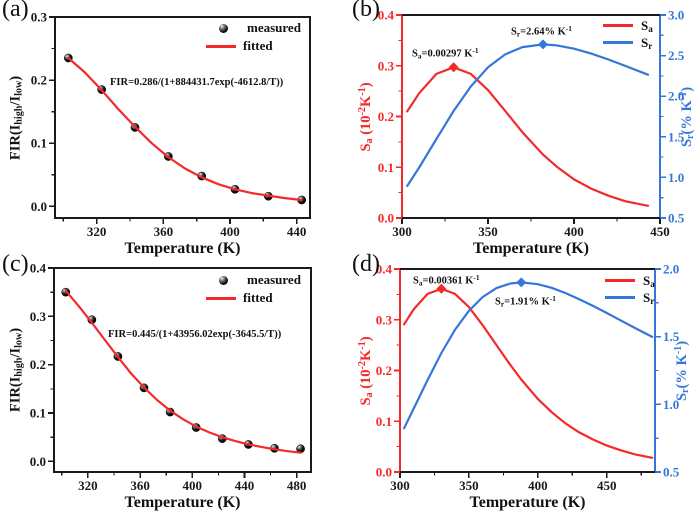 Image resolution: width=700 pixels, height=517 pixels. I want to click on sr-peak-annotation-d: Sr=1.91% K-1, so click(525, 301).